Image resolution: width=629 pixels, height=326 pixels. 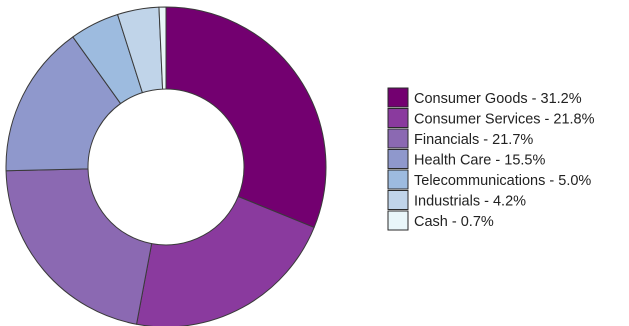 I want to click on legend-label: Industrials - 4.2%, so click(x=470, y=202).